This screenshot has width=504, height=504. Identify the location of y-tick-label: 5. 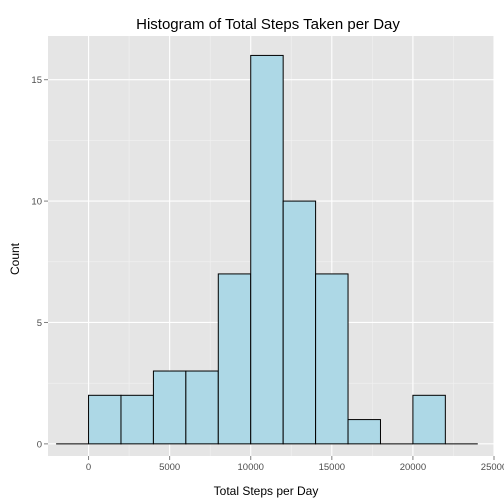
(39, 323).